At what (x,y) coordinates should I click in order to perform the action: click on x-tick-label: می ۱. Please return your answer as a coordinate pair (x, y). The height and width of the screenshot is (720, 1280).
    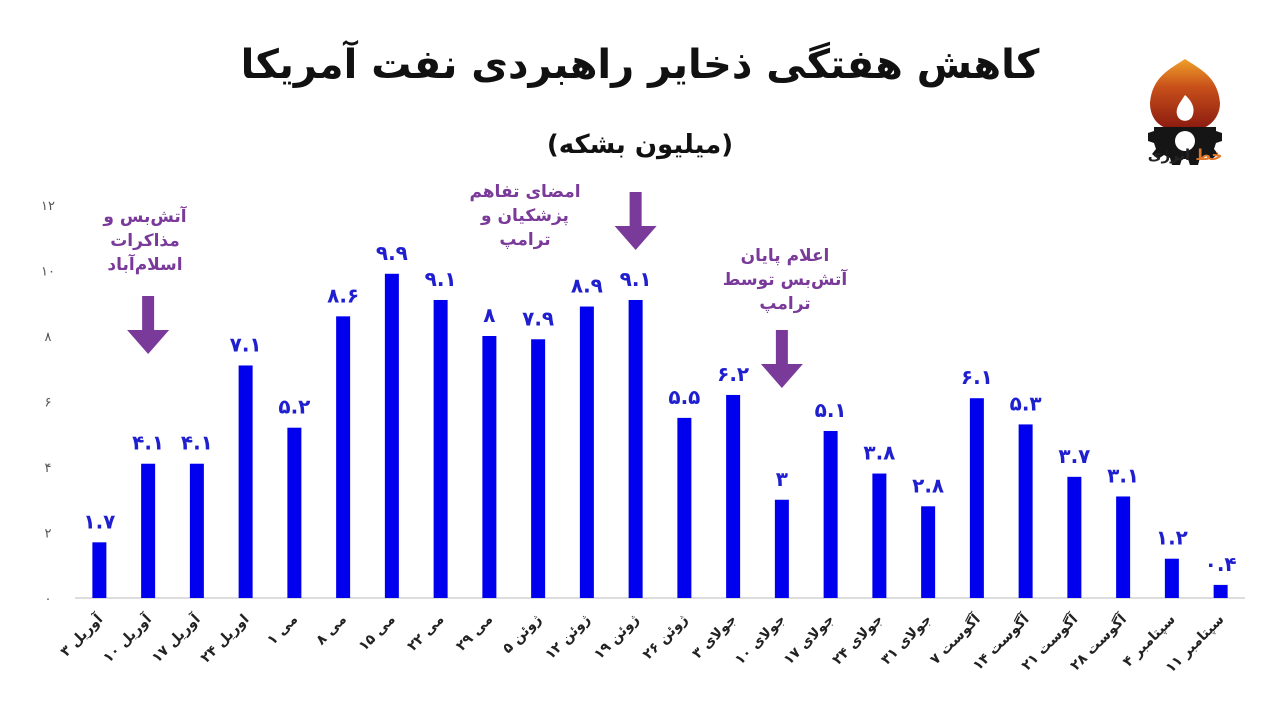
    Looking at the image, I should click on (282, 630).